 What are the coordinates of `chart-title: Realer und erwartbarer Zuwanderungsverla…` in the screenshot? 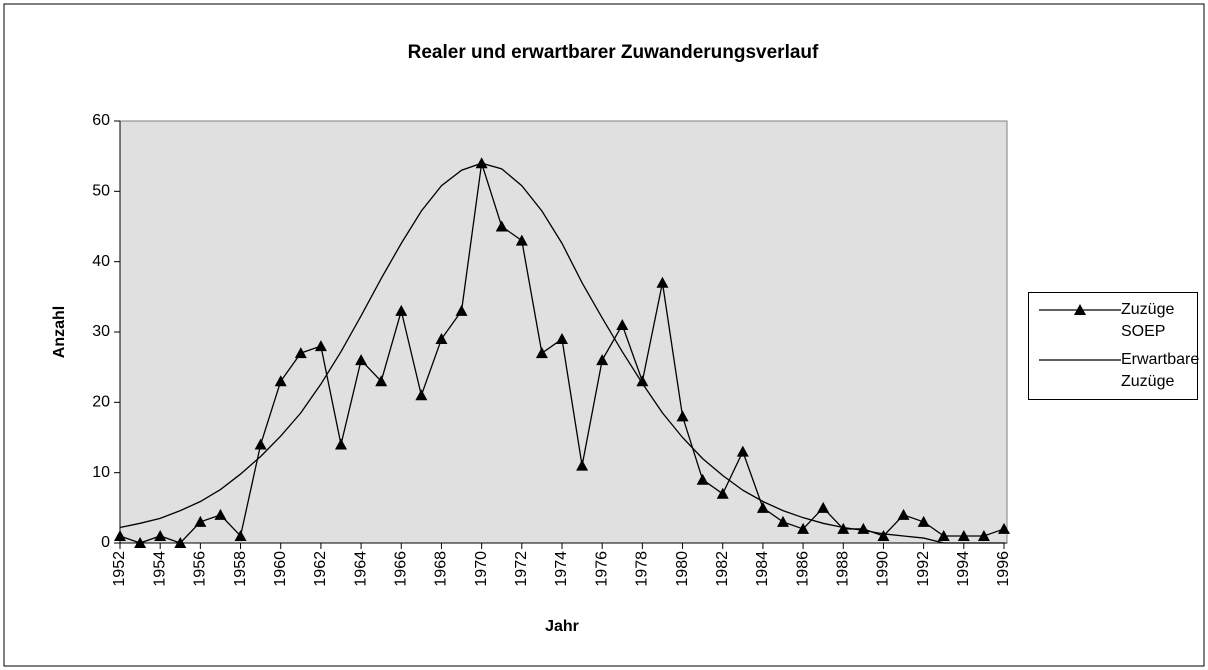 It's located at (613, 52).